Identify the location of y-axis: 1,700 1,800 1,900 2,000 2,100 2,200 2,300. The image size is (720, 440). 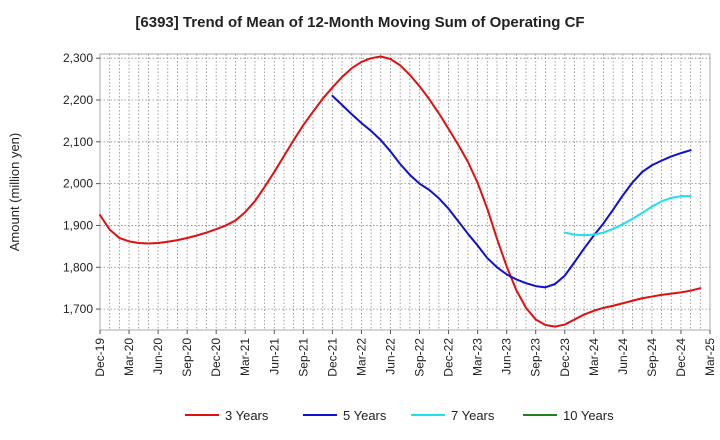
(81, 183).